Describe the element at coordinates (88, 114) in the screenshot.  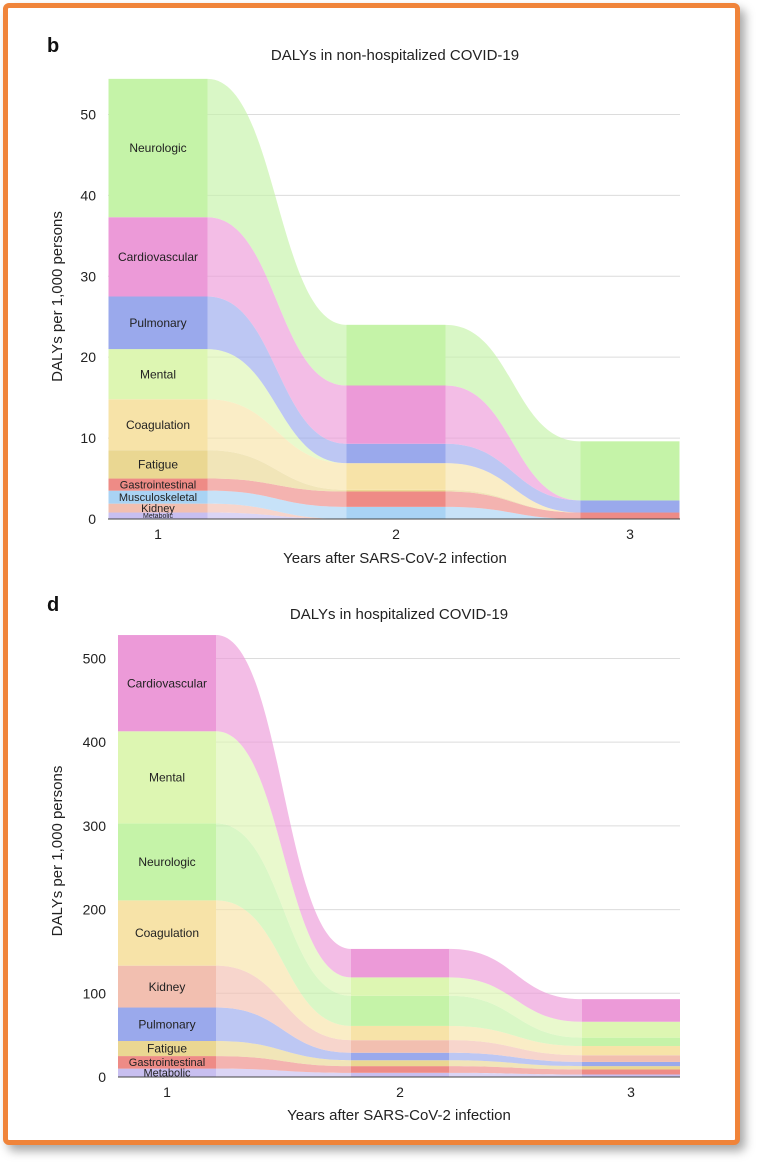
I see `y-tick-label: 50` at that location.